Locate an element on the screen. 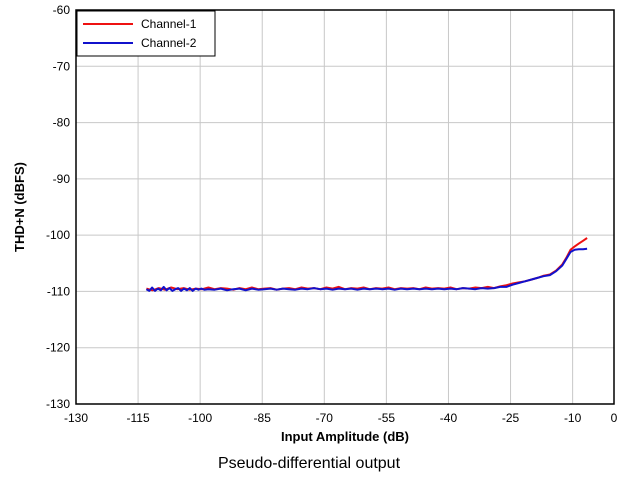 The height and width of the screenshot is (488, 618). x-tick-label: -10 is located at coordinates (573, 418).